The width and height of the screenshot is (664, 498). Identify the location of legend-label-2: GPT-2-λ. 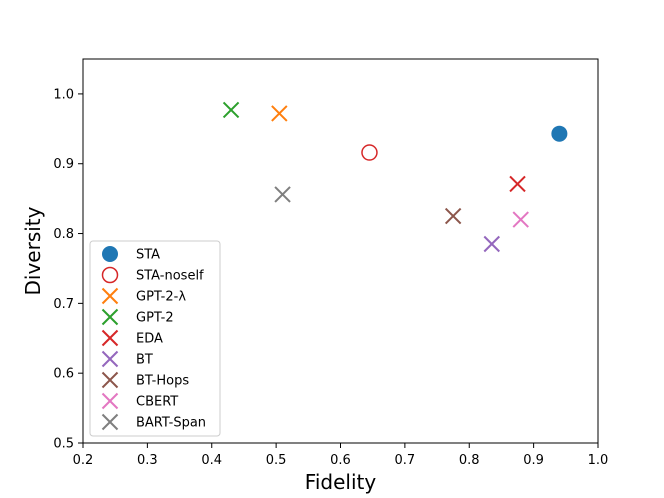
(161, 297).